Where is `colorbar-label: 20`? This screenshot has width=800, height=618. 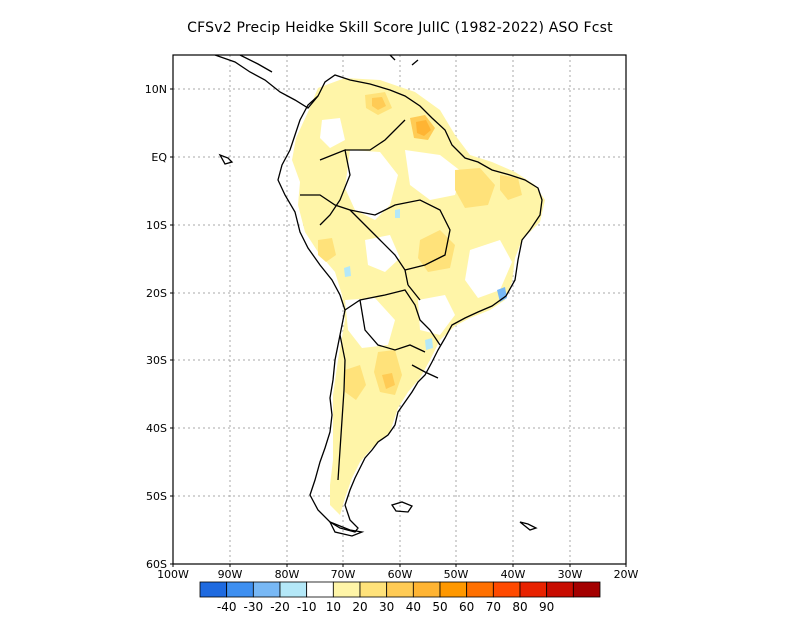
colorbar-label: 20 is located at coordinates (359, 607).